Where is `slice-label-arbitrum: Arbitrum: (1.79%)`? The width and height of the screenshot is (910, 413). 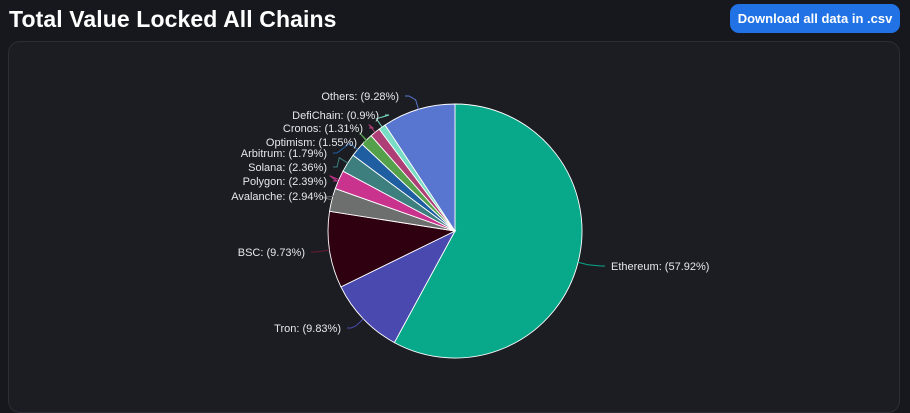 slice-label-arbitrum: Arbitrum: (1.79%) is located at coordinates (284, 154).